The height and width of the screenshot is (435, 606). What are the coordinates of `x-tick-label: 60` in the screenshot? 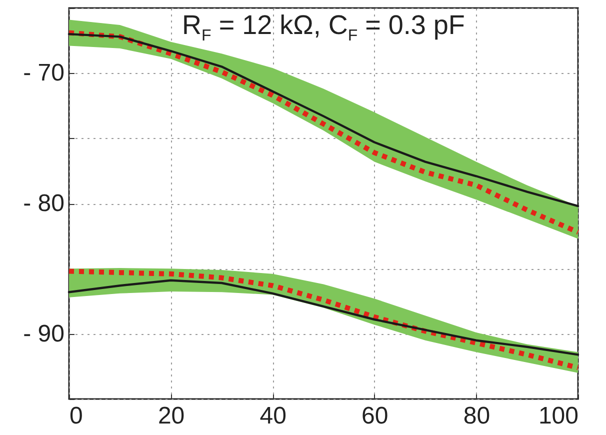 It's located at (375, 416).